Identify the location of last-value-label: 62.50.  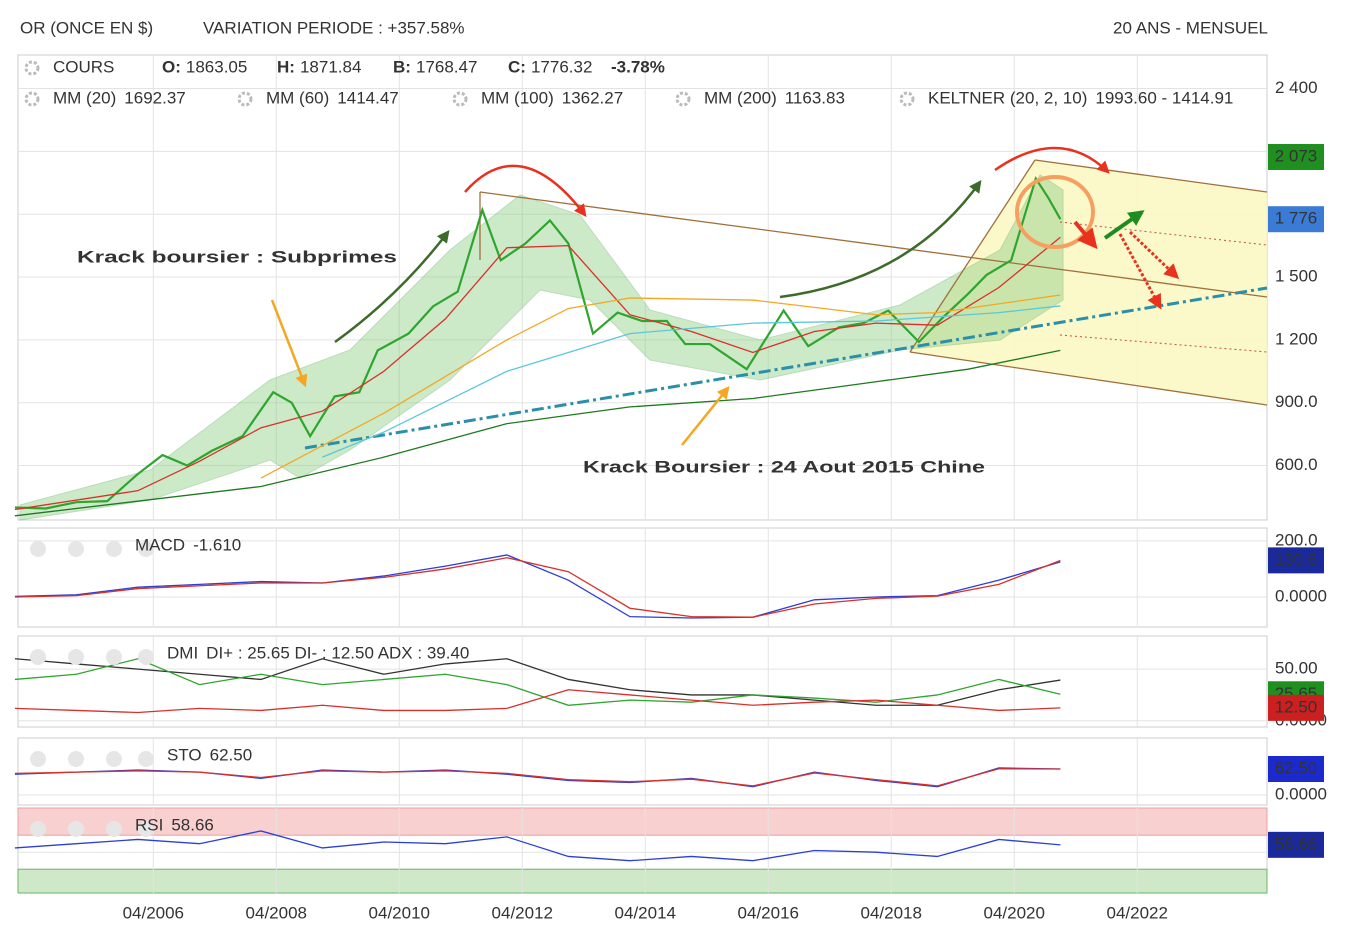
(1296, 767).